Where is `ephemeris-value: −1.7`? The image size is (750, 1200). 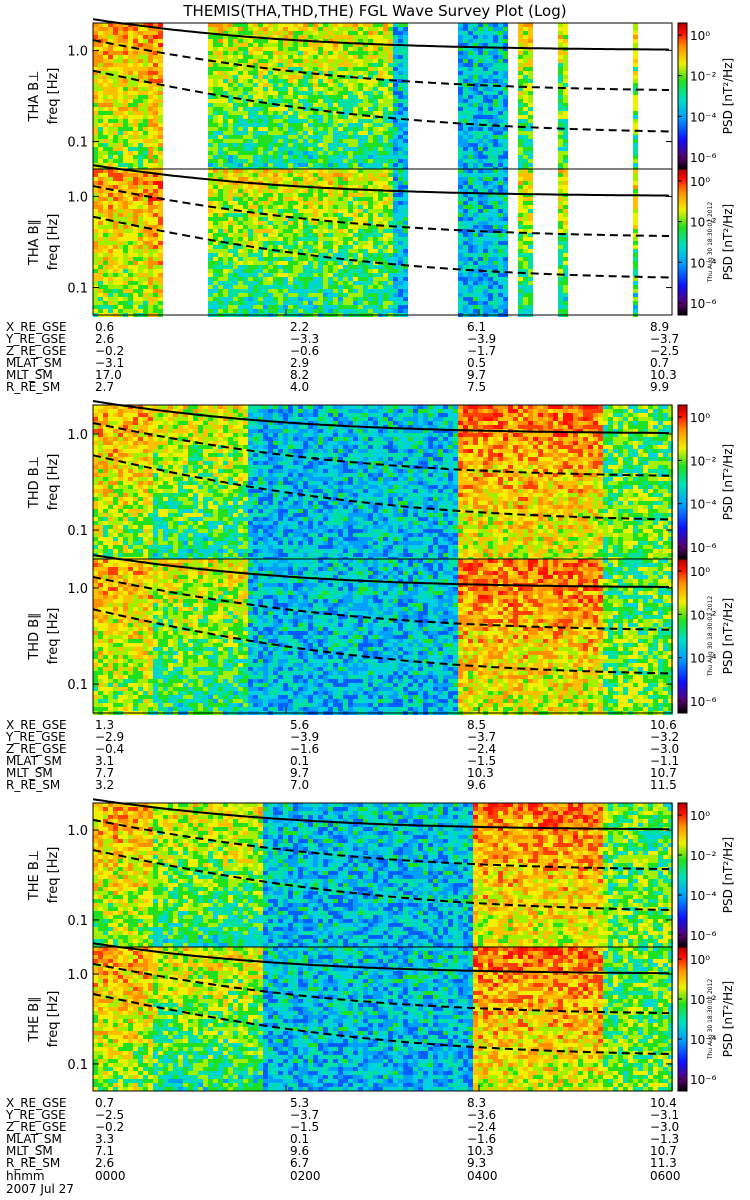
ephemeris-value: −1.7 is located at coordinates (481, 351).